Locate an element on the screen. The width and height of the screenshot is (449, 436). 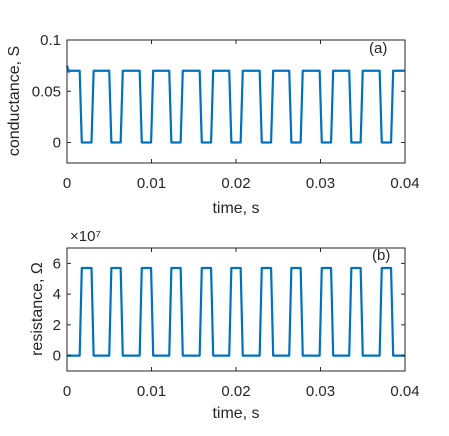
y-tick-label: 0.05 is located at coordinates (46, 91).